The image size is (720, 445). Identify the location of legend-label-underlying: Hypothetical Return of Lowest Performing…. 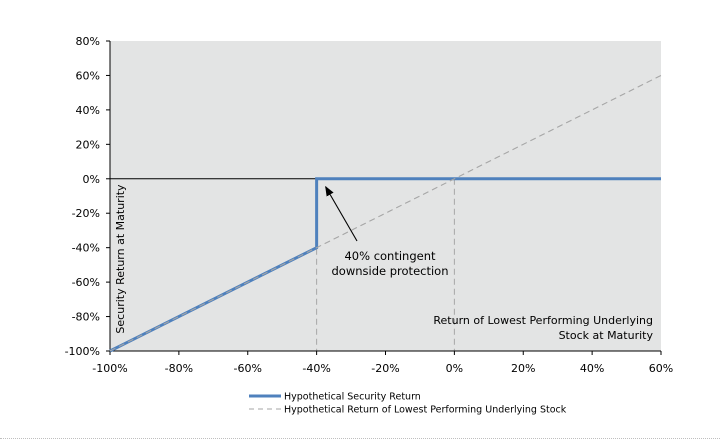
(425, 410).